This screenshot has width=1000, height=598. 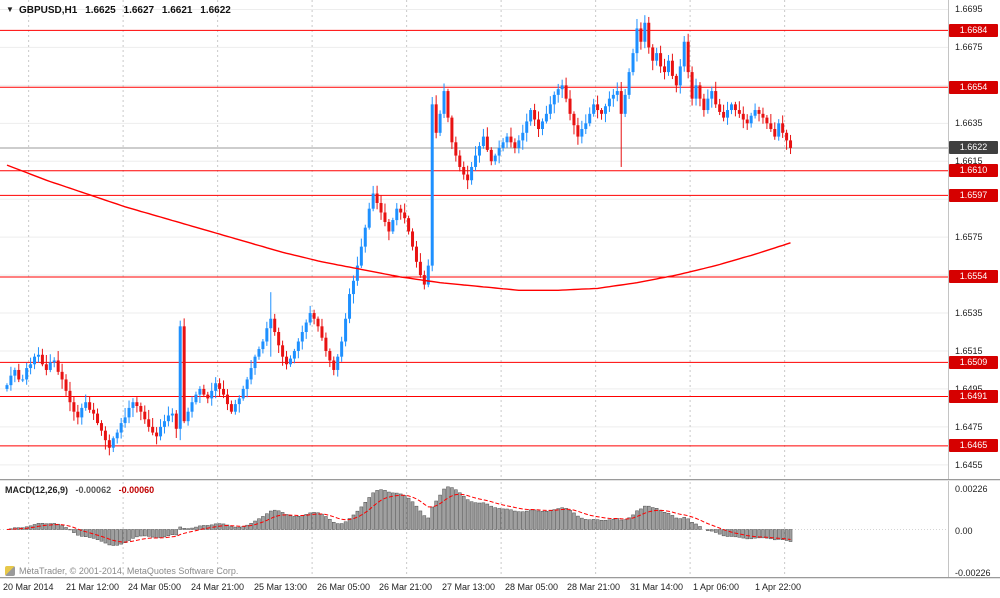 What do you see at coordinates (969, 389) in the screenshot?
I see `price-tick-label: 1.6495` at bounding box center [969, 389].